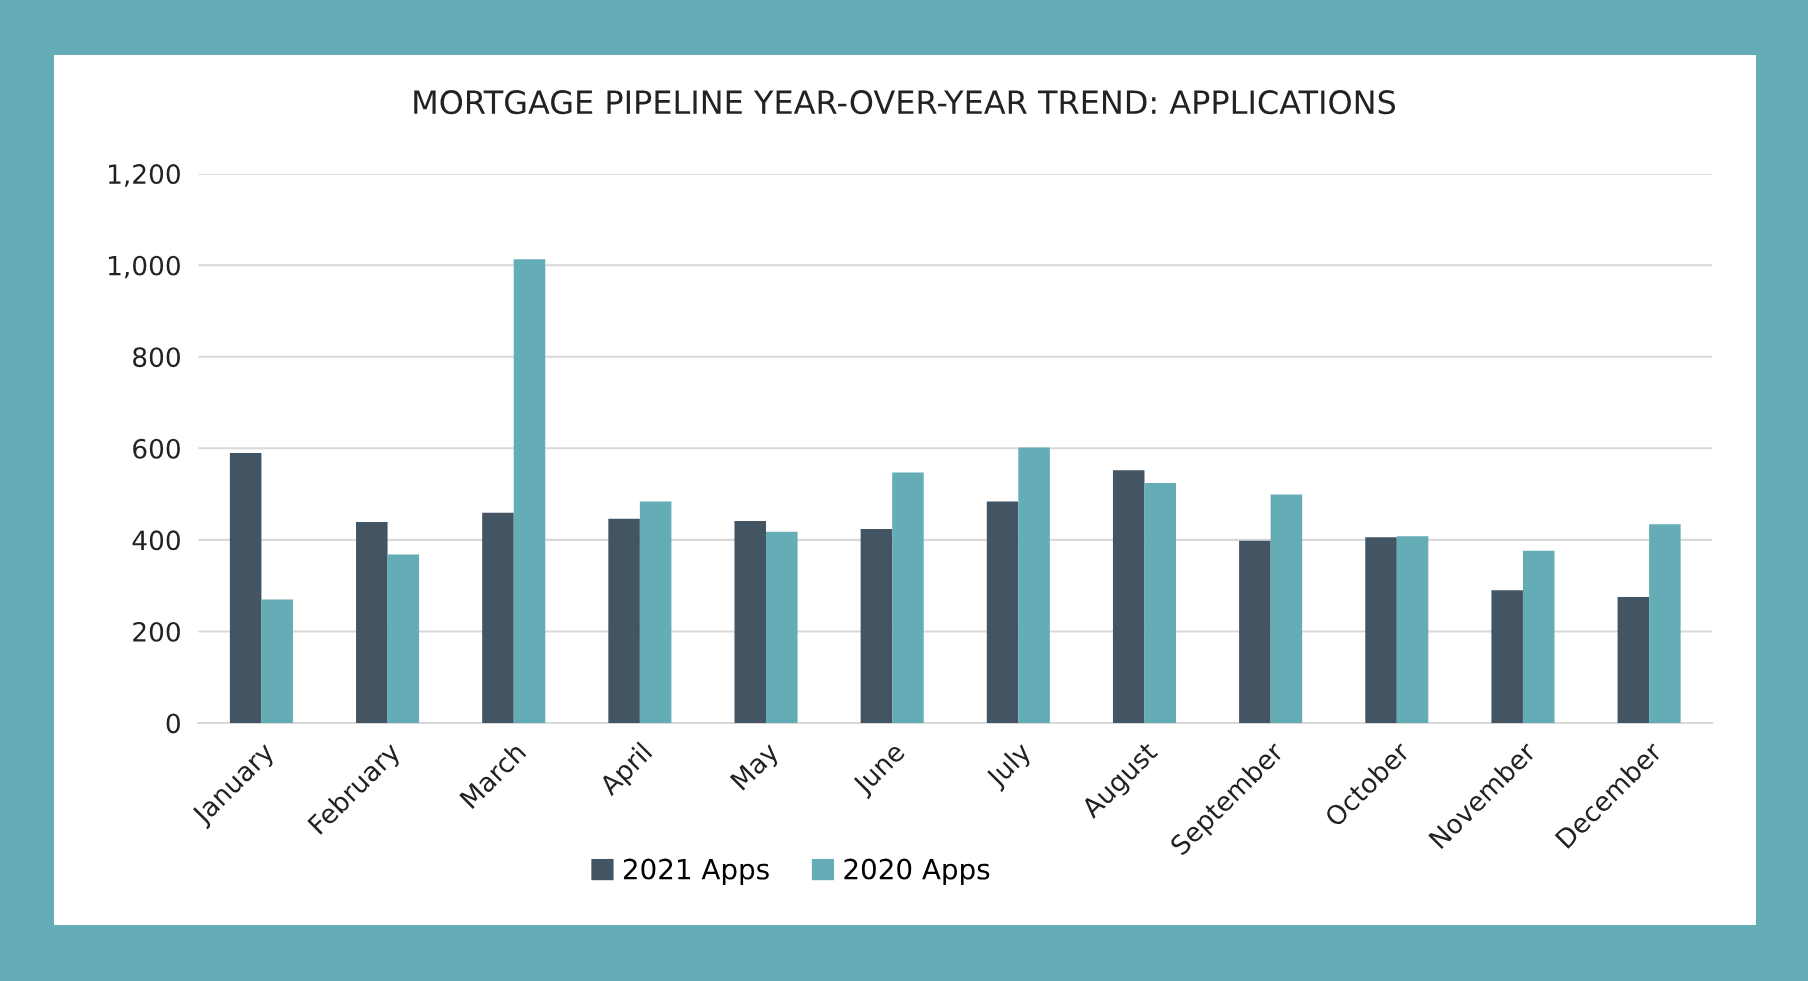  Describe the element at coordinates (156, 357) in the screenshot. I see `y-tick-label: 800` at that location.